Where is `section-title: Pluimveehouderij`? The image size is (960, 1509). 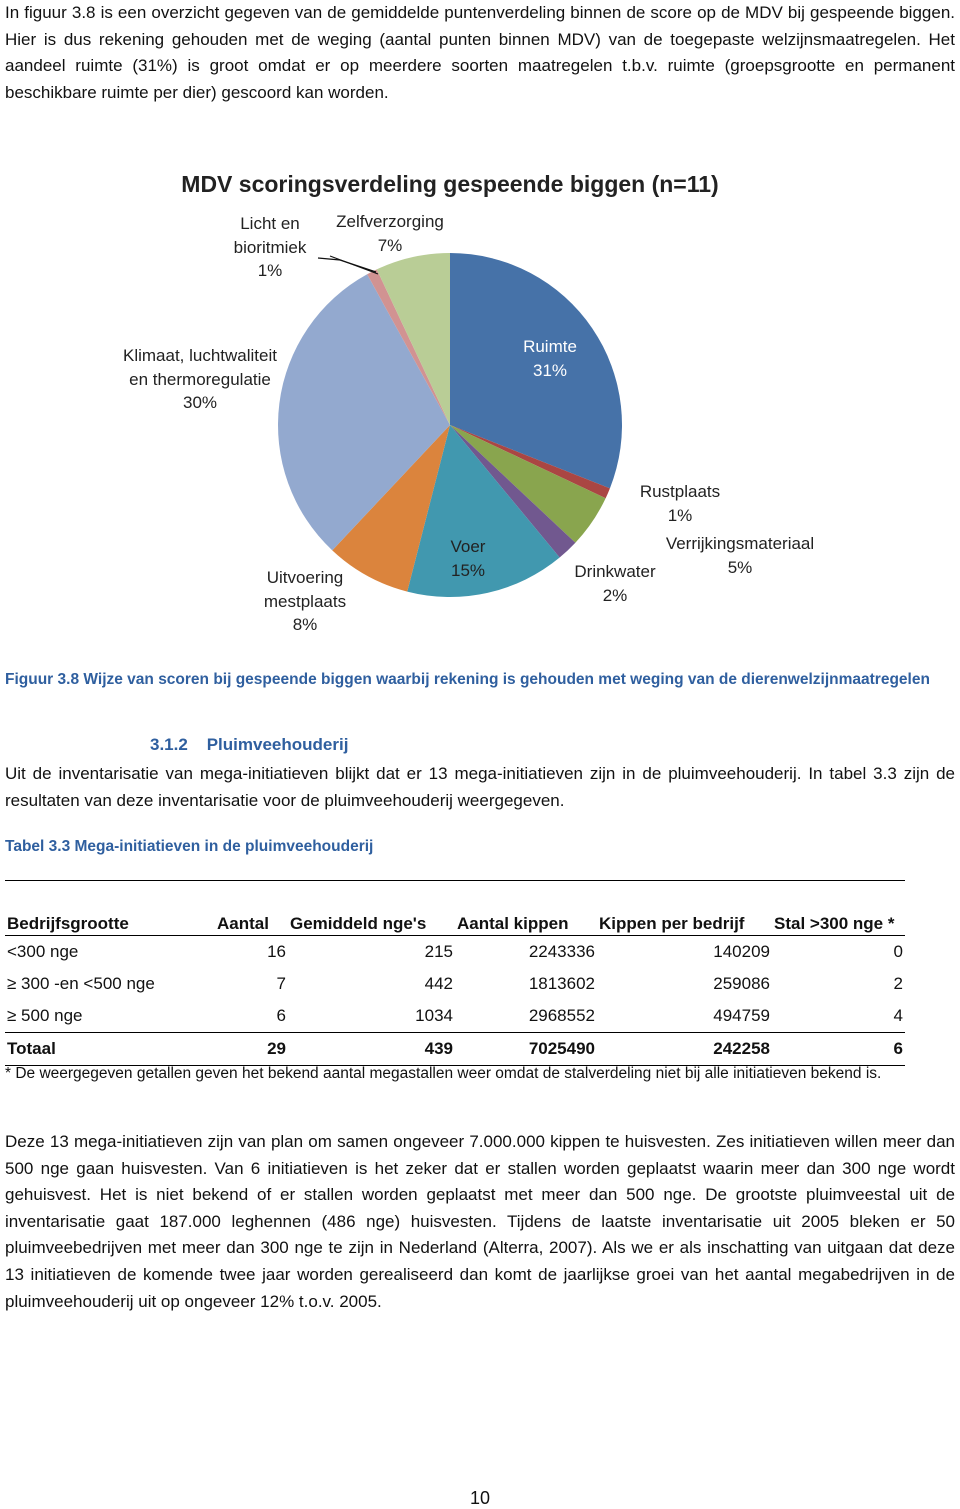 section-title: Pluimveehouderij is located at coordinates (277, 744).